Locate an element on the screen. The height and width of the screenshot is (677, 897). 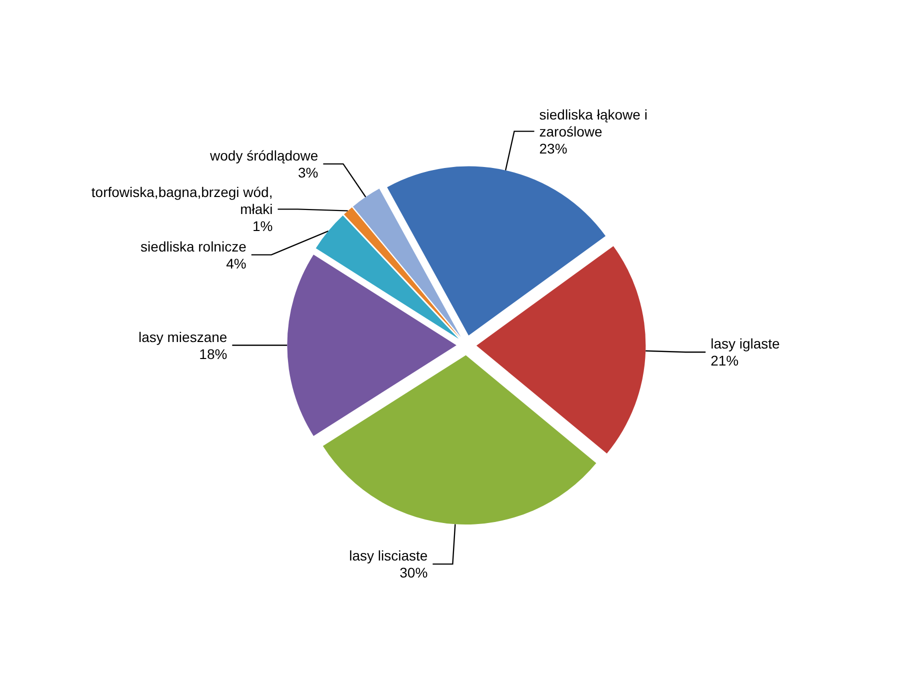
slice-label: lasy mieszane is located at coordinates (183, 336).